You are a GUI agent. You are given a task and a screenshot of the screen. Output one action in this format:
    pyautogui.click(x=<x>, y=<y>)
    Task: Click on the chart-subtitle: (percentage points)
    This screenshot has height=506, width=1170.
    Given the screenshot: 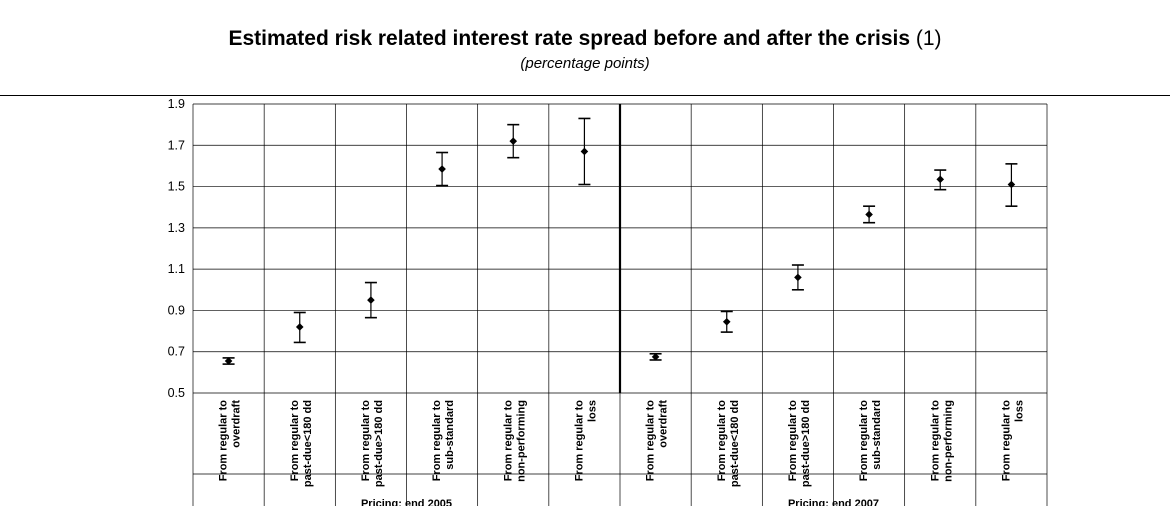 What is the action you would take?
    pyautogui.click(x=585, y=63)
    